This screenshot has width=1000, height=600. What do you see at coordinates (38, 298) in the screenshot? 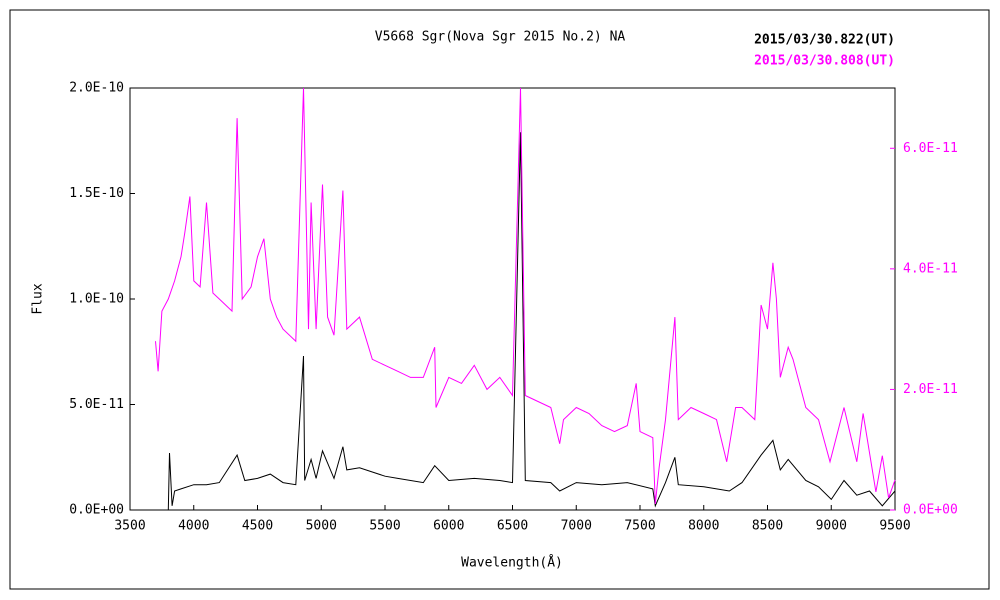
I see `y-axis-label: Flux` at bounding box center [38, 298].